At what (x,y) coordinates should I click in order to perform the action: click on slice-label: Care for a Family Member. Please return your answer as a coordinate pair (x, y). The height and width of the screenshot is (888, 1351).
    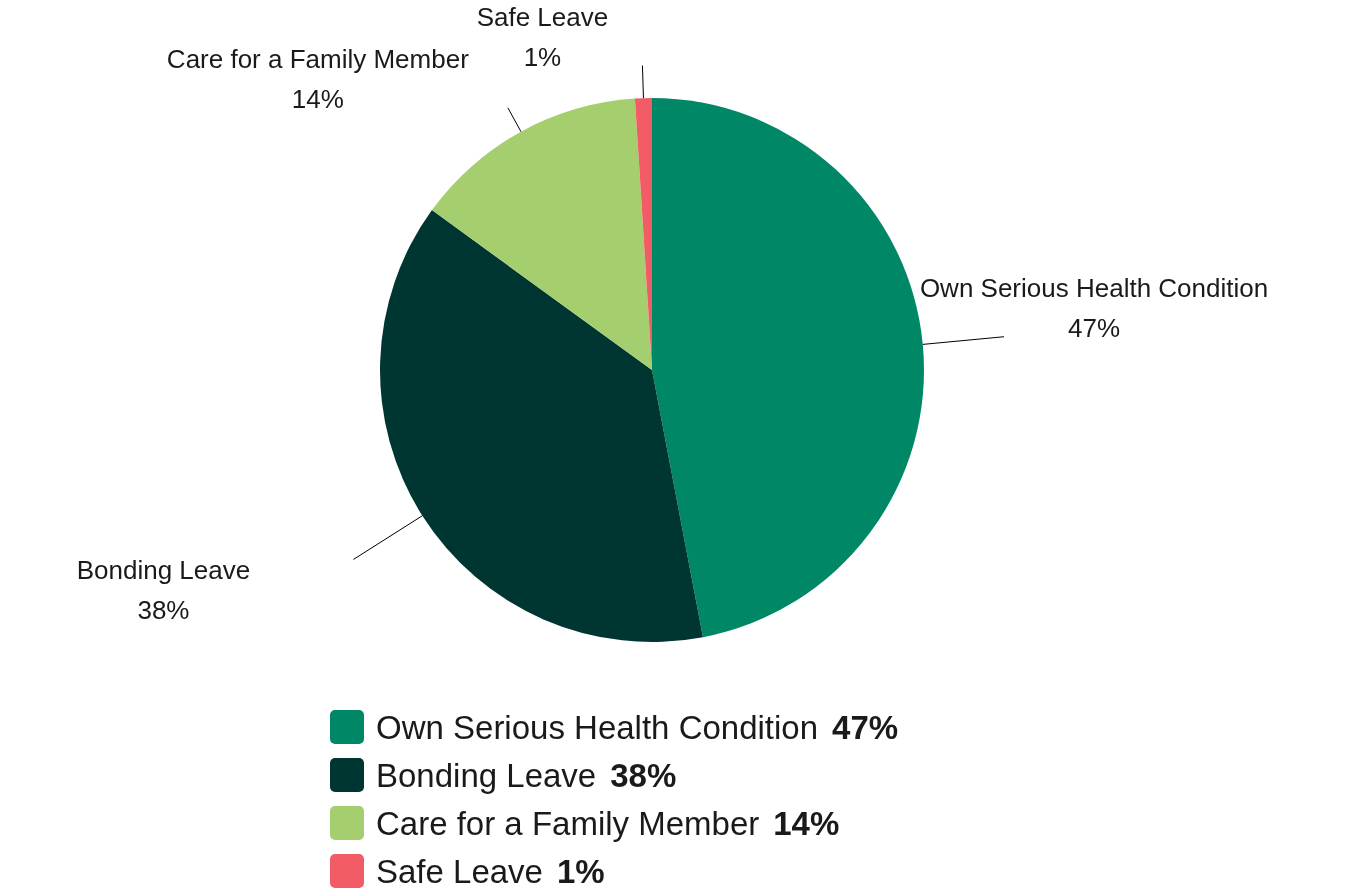
    Looking at the image, I should click on (318, 58).